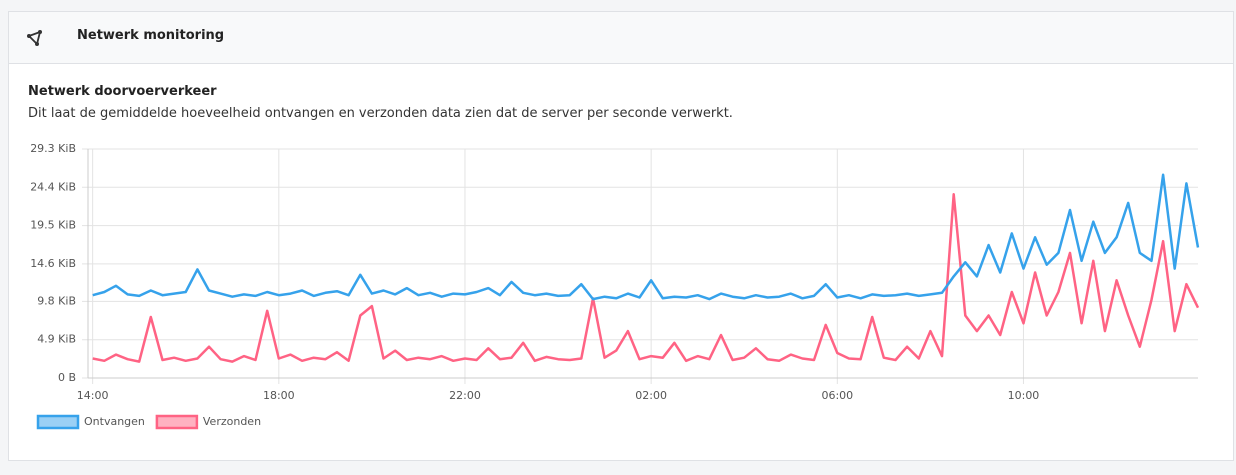  I want to click on legend-label: Verzonden, so click(232, 421).